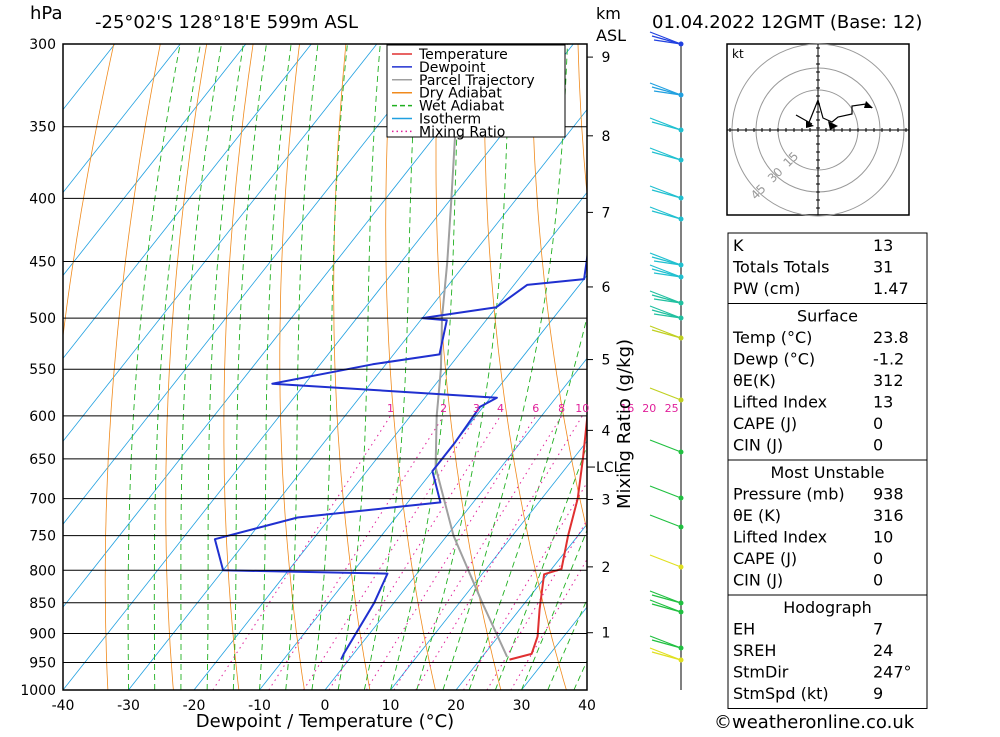  I want to click on temperature-tick-label: -40, so click(63, 706).